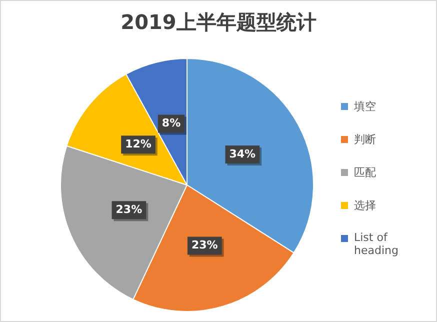  What do you see at coordinates (365, 139) in the screenshot?
I see `legend-label: 判断` at bounding box center [365, 139].